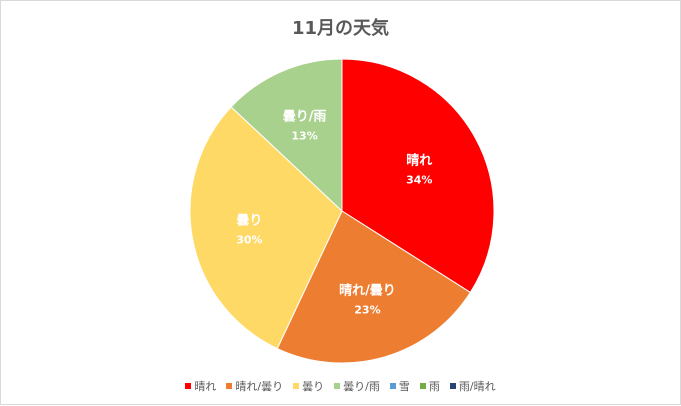  I want to click on legend-label: 雪, so click(404, 386).